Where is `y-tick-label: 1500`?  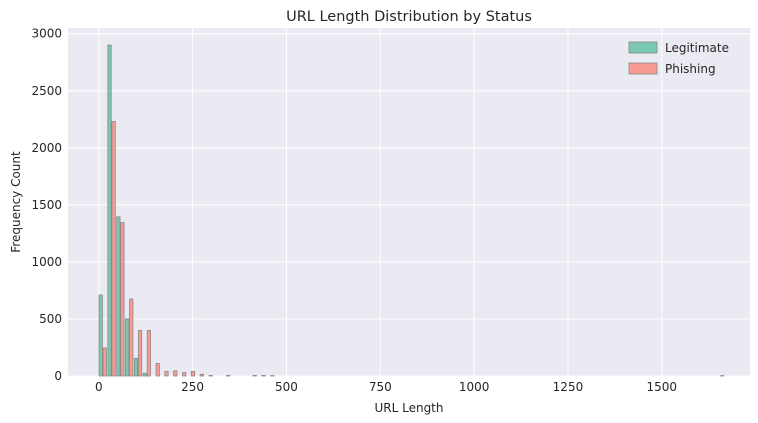
y-tick-label: 1500 is located at coordinates (46, 205).